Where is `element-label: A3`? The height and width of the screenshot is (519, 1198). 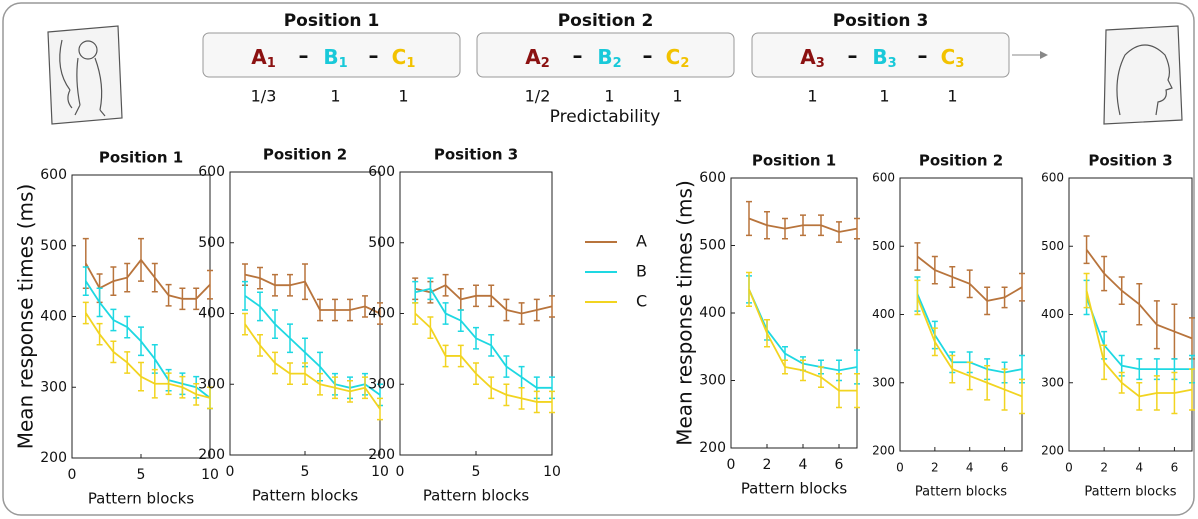 element-label: A3 is located at coordinates (812, 58).